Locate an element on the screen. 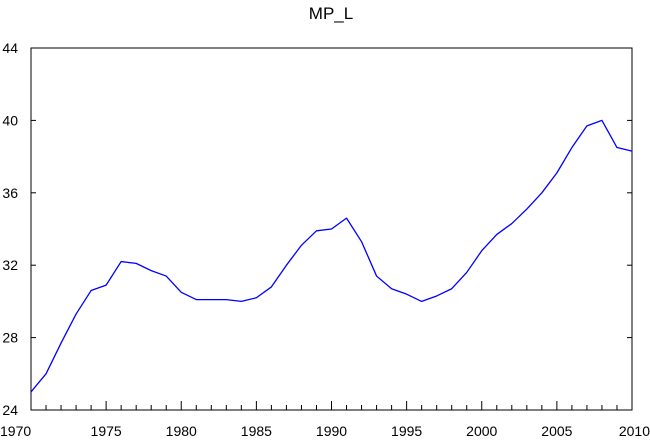  x-axis: 1970 1975 1980 1985 1990 1995 2000 2005 2010 is located at coordinates (325, 420).